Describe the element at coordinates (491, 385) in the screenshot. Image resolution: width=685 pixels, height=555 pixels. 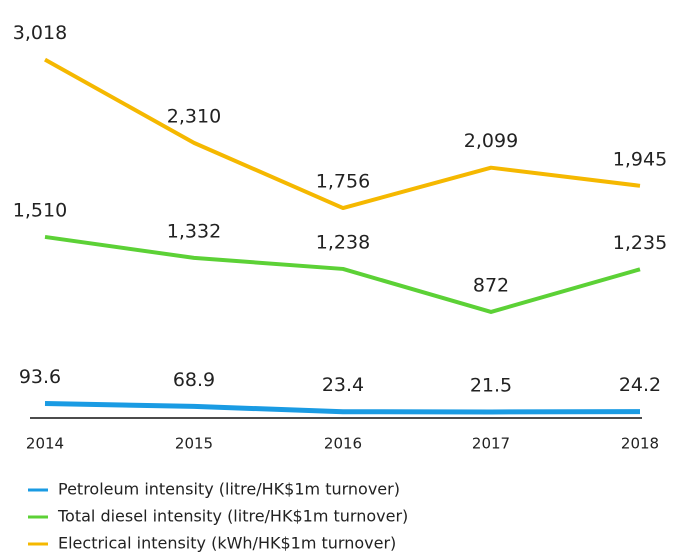
I see `data-label: 21.5` at that location.